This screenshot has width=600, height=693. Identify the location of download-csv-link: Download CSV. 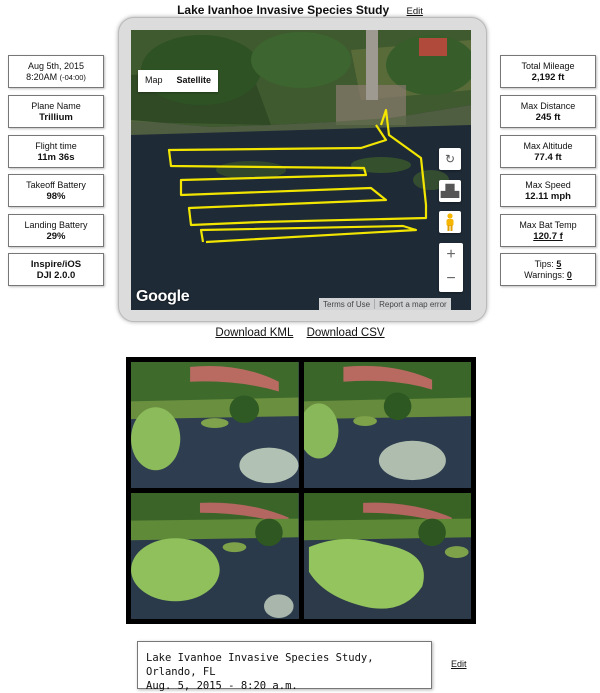
(345, 333).